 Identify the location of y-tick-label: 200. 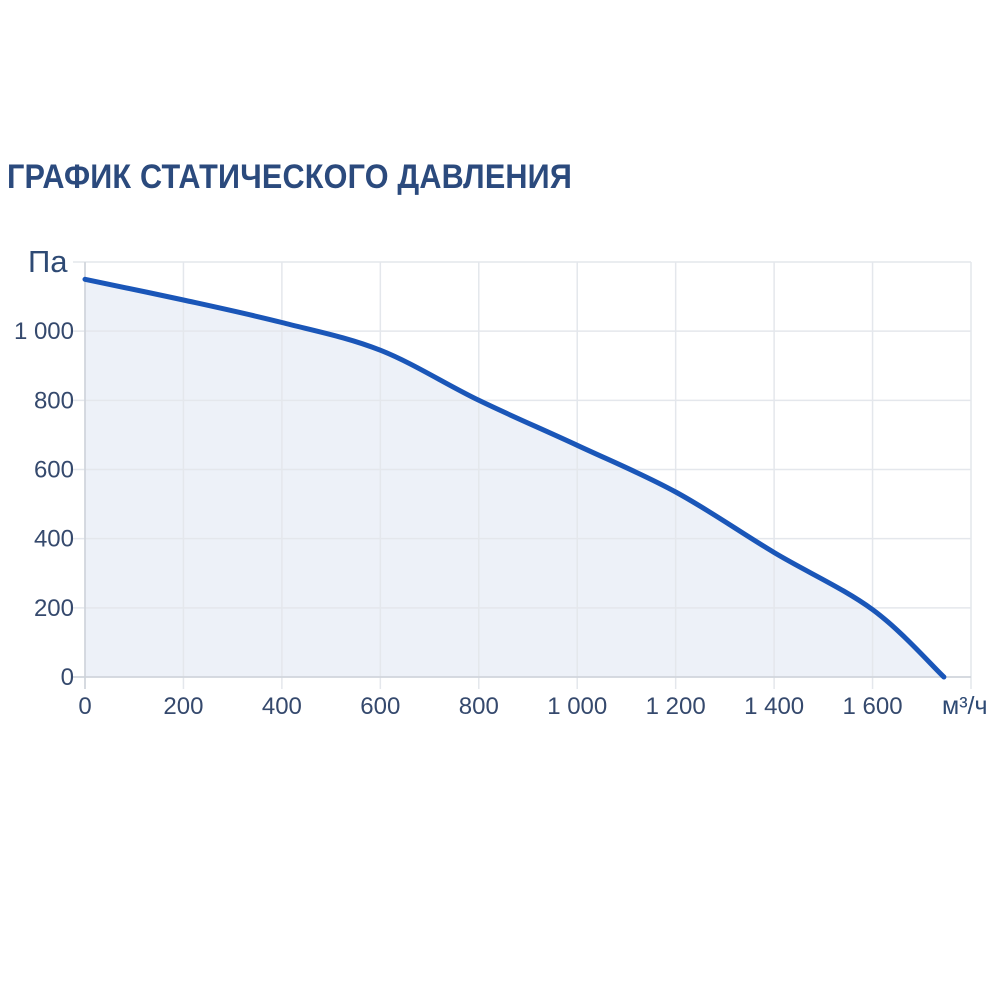
(54, 608).